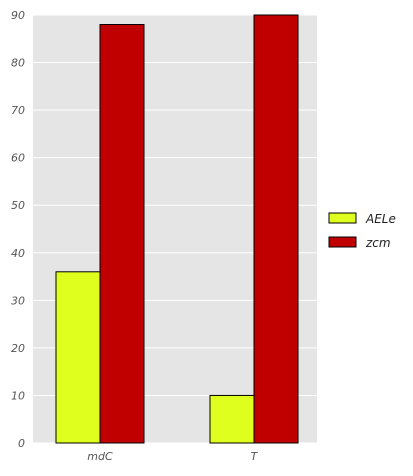 This screenshot has height=476, width=413. What do you see at coordinates (232, 419) in the screenshot?
I see `bar-AELe-T` at bounding box center [232, 419].